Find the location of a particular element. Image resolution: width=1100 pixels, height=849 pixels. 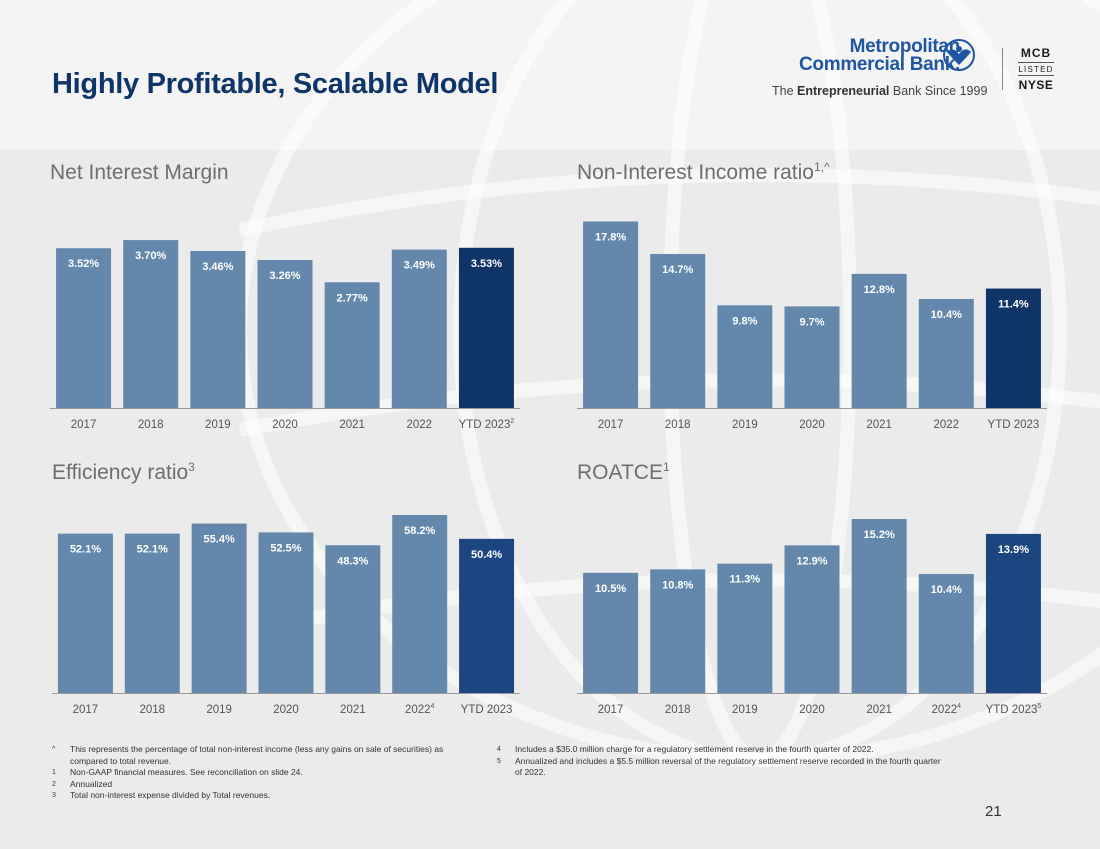

data-label: 50.4% is located at coordinates (486, 555).